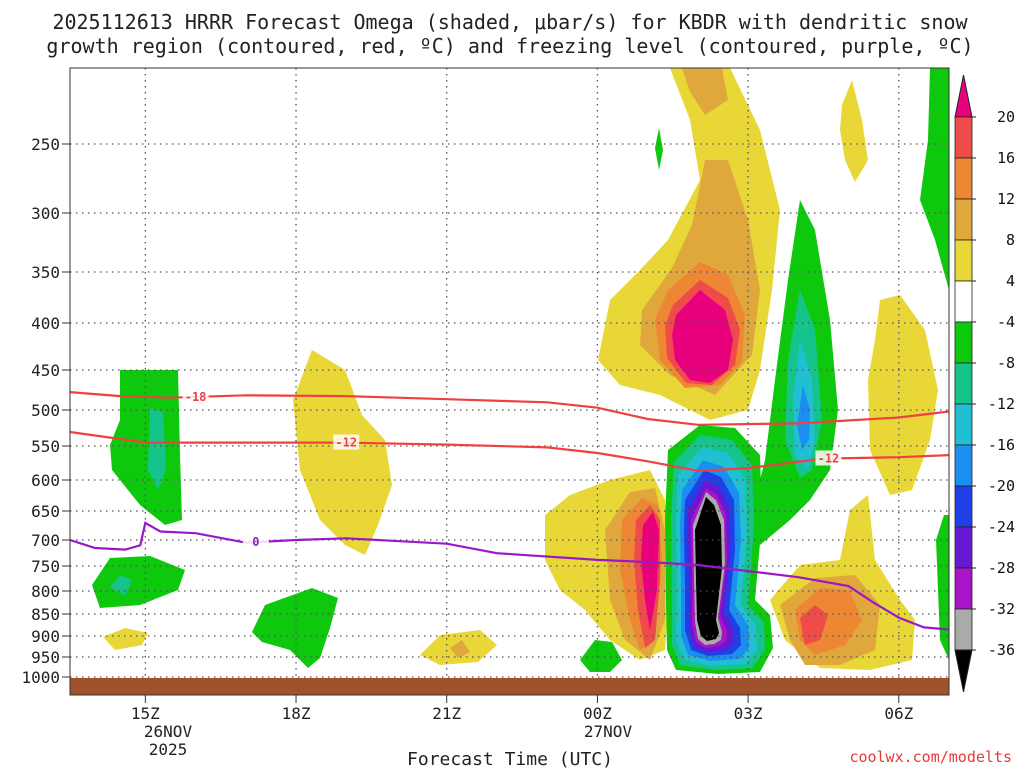  What do you see at coordinates (45, 540) in the screenshot?
I see `y-tick-label: 700` at bounding box center [45, 540].